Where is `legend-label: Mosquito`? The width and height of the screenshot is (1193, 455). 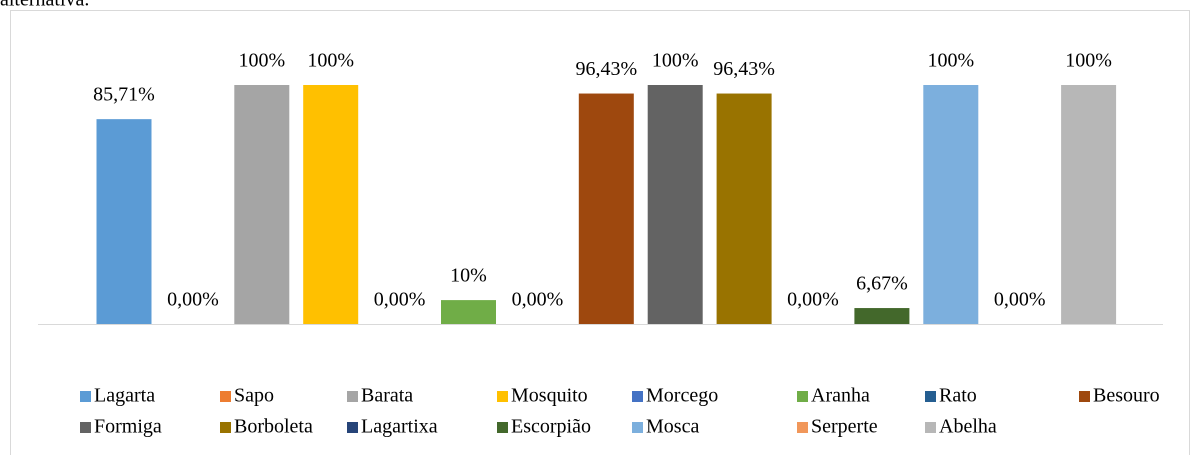 legend-label: Mosquito is located at coordinates (549, 396).